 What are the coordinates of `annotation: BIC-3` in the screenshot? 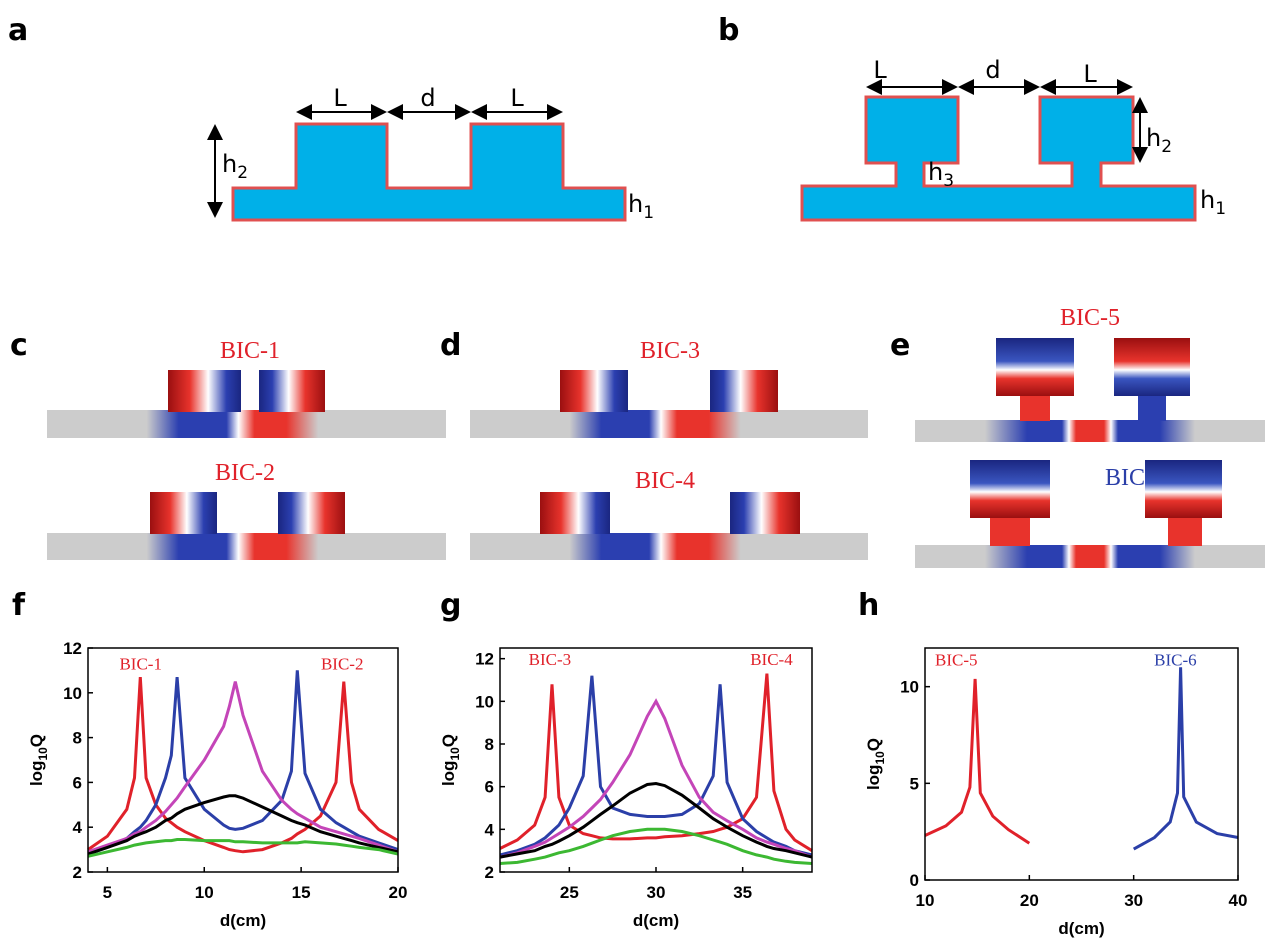 It's located at (550, 659).